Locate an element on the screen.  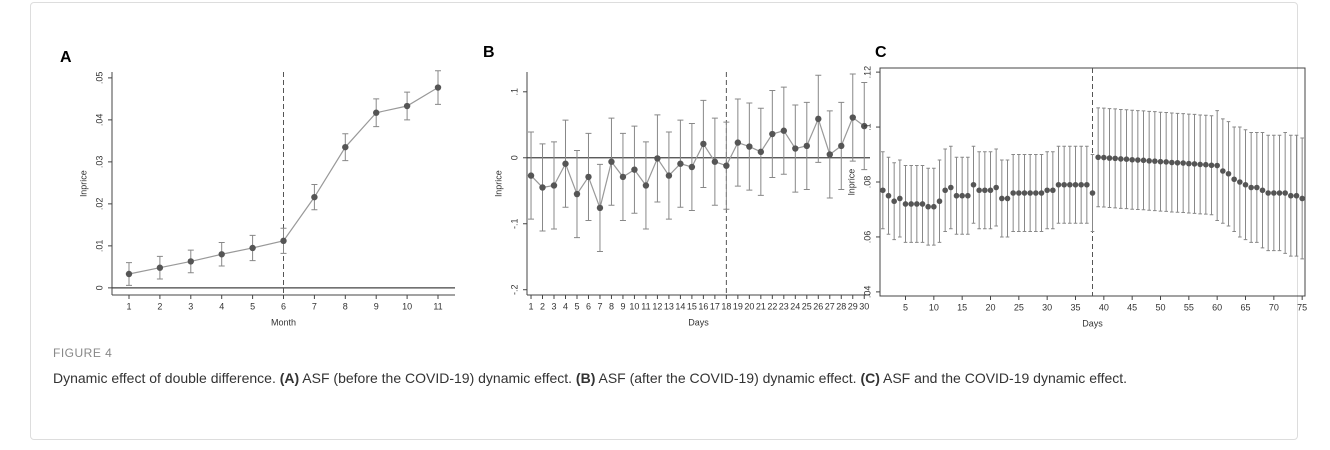
x-tick-label: 12 is located at coordinates (657, 306).